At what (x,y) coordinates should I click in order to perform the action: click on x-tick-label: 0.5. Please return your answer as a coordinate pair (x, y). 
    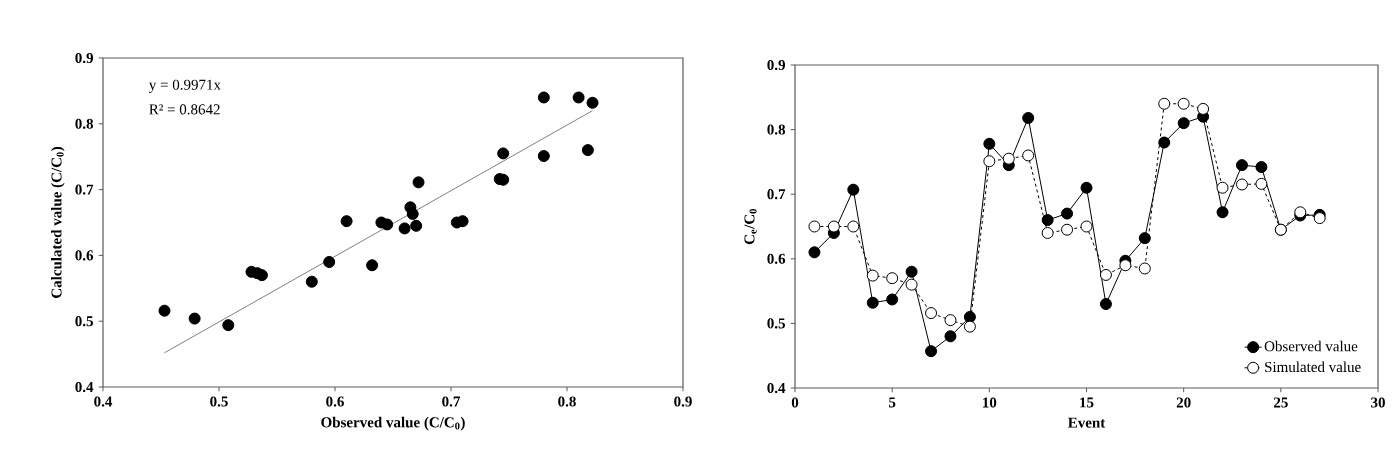
    Looking at the image, I should click on (219, 401).